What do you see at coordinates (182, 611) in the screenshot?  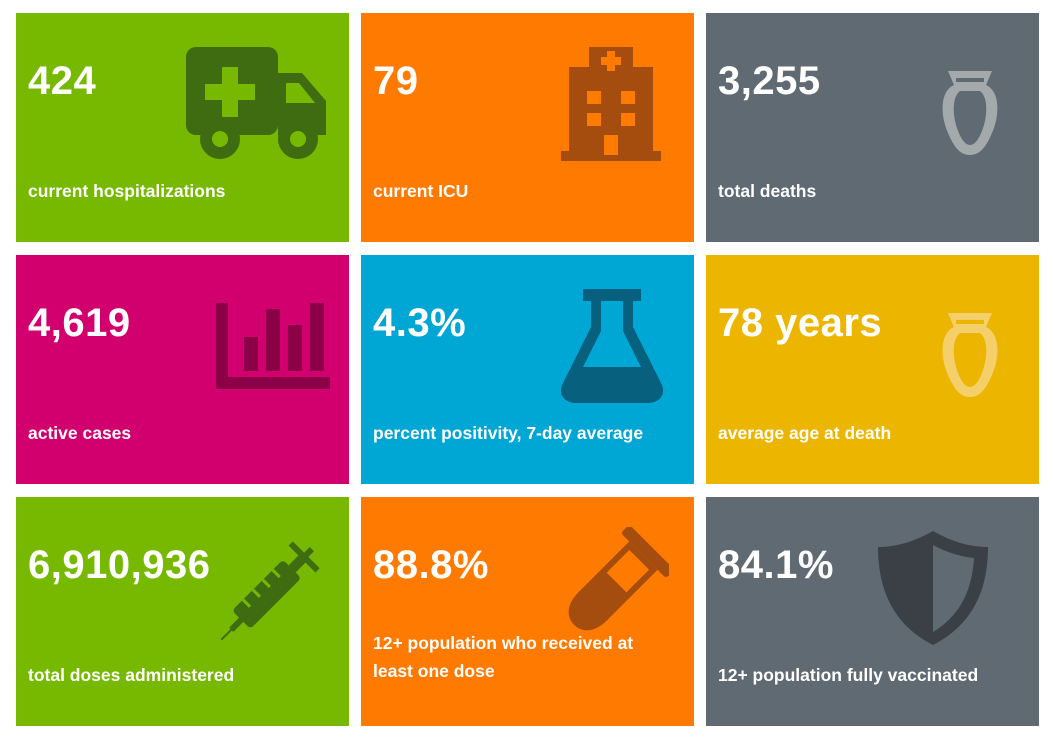 I see `tile-total-doses: 6,910,936 total doses administered` at bounding box center [182, 611].